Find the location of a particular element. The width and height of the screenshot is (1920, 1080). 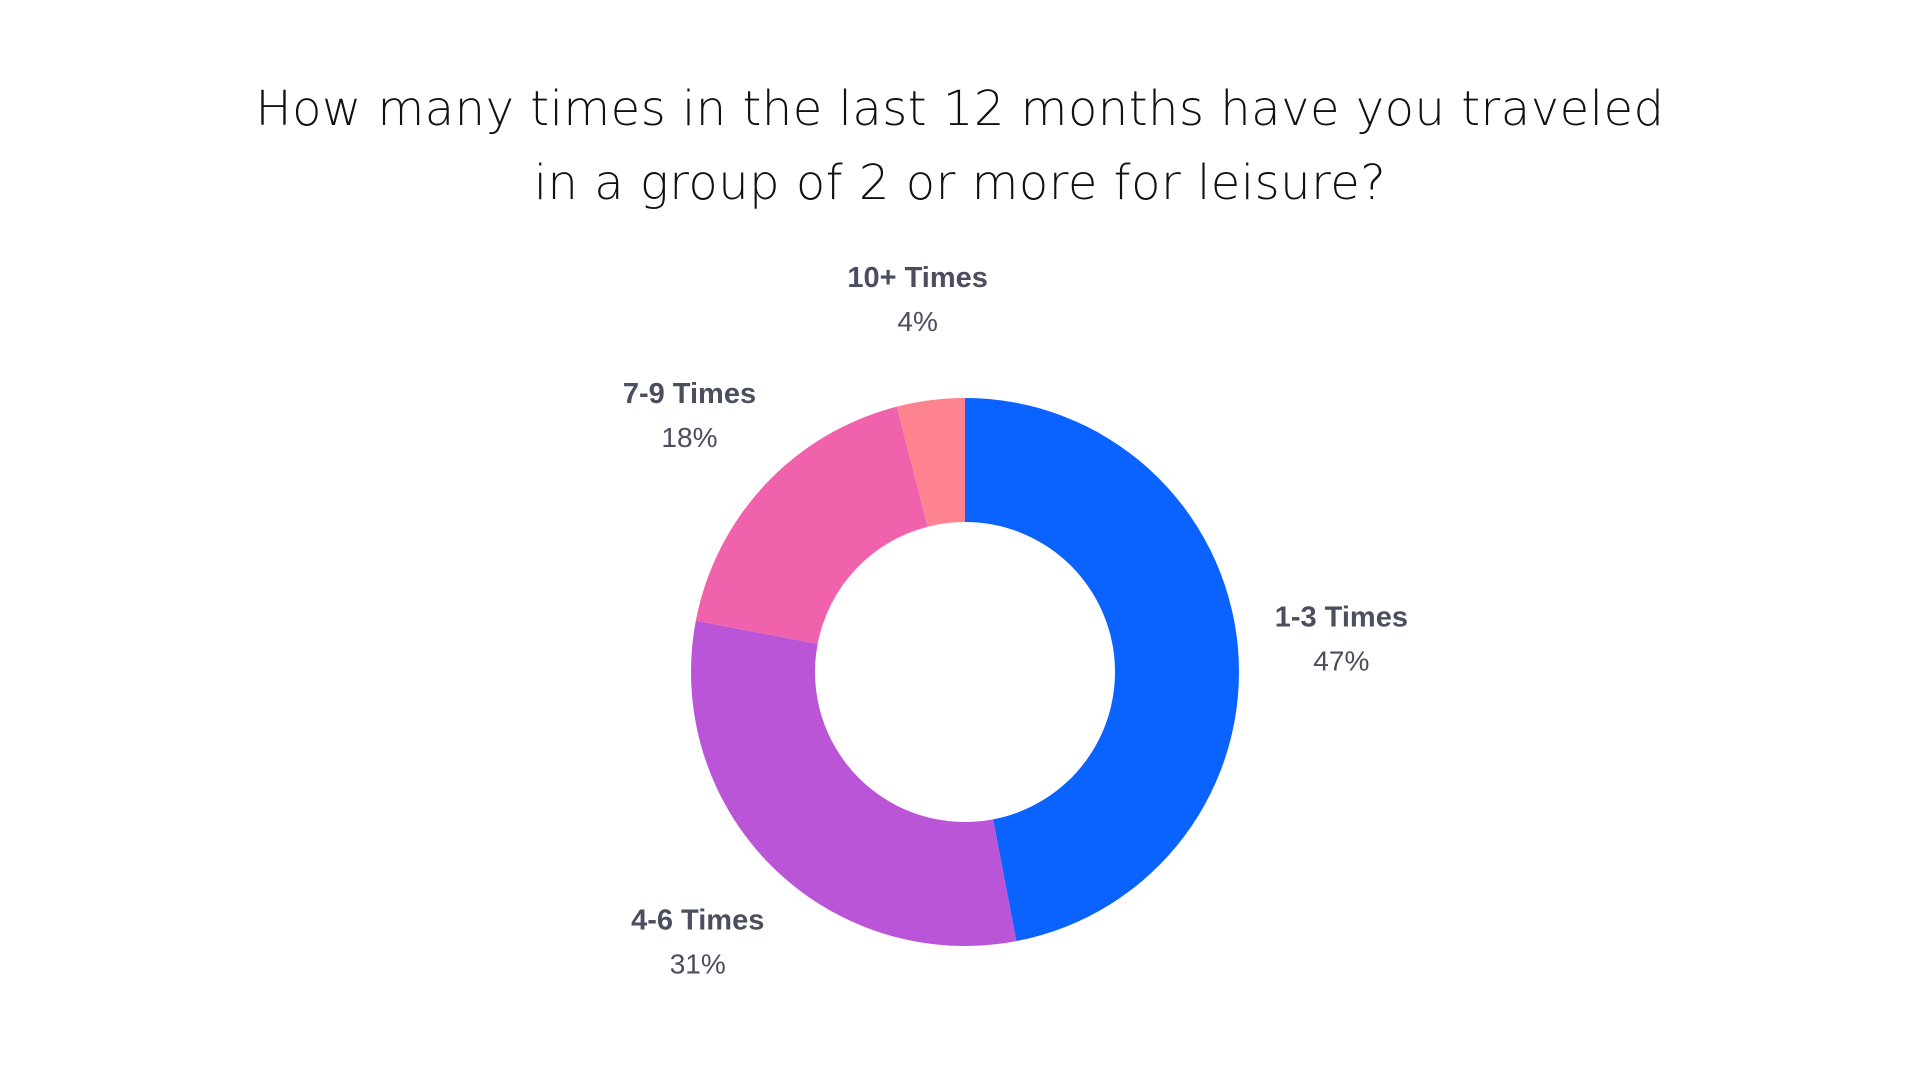

slice-category-label: 4-6 Times is located at coordinates (697, 920).